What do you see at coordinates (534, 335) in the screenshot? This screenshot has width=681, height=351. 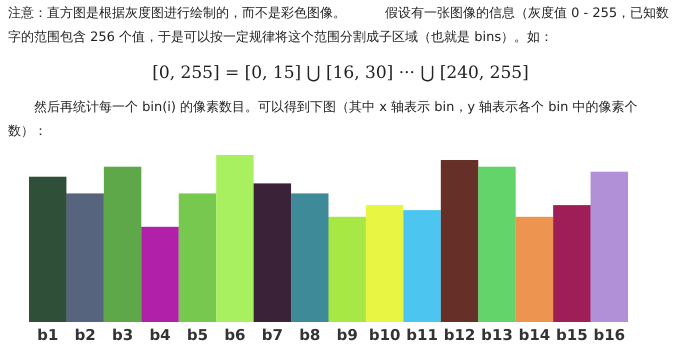 I see `x-tick-label: b14` at bounding box center [534, 335].